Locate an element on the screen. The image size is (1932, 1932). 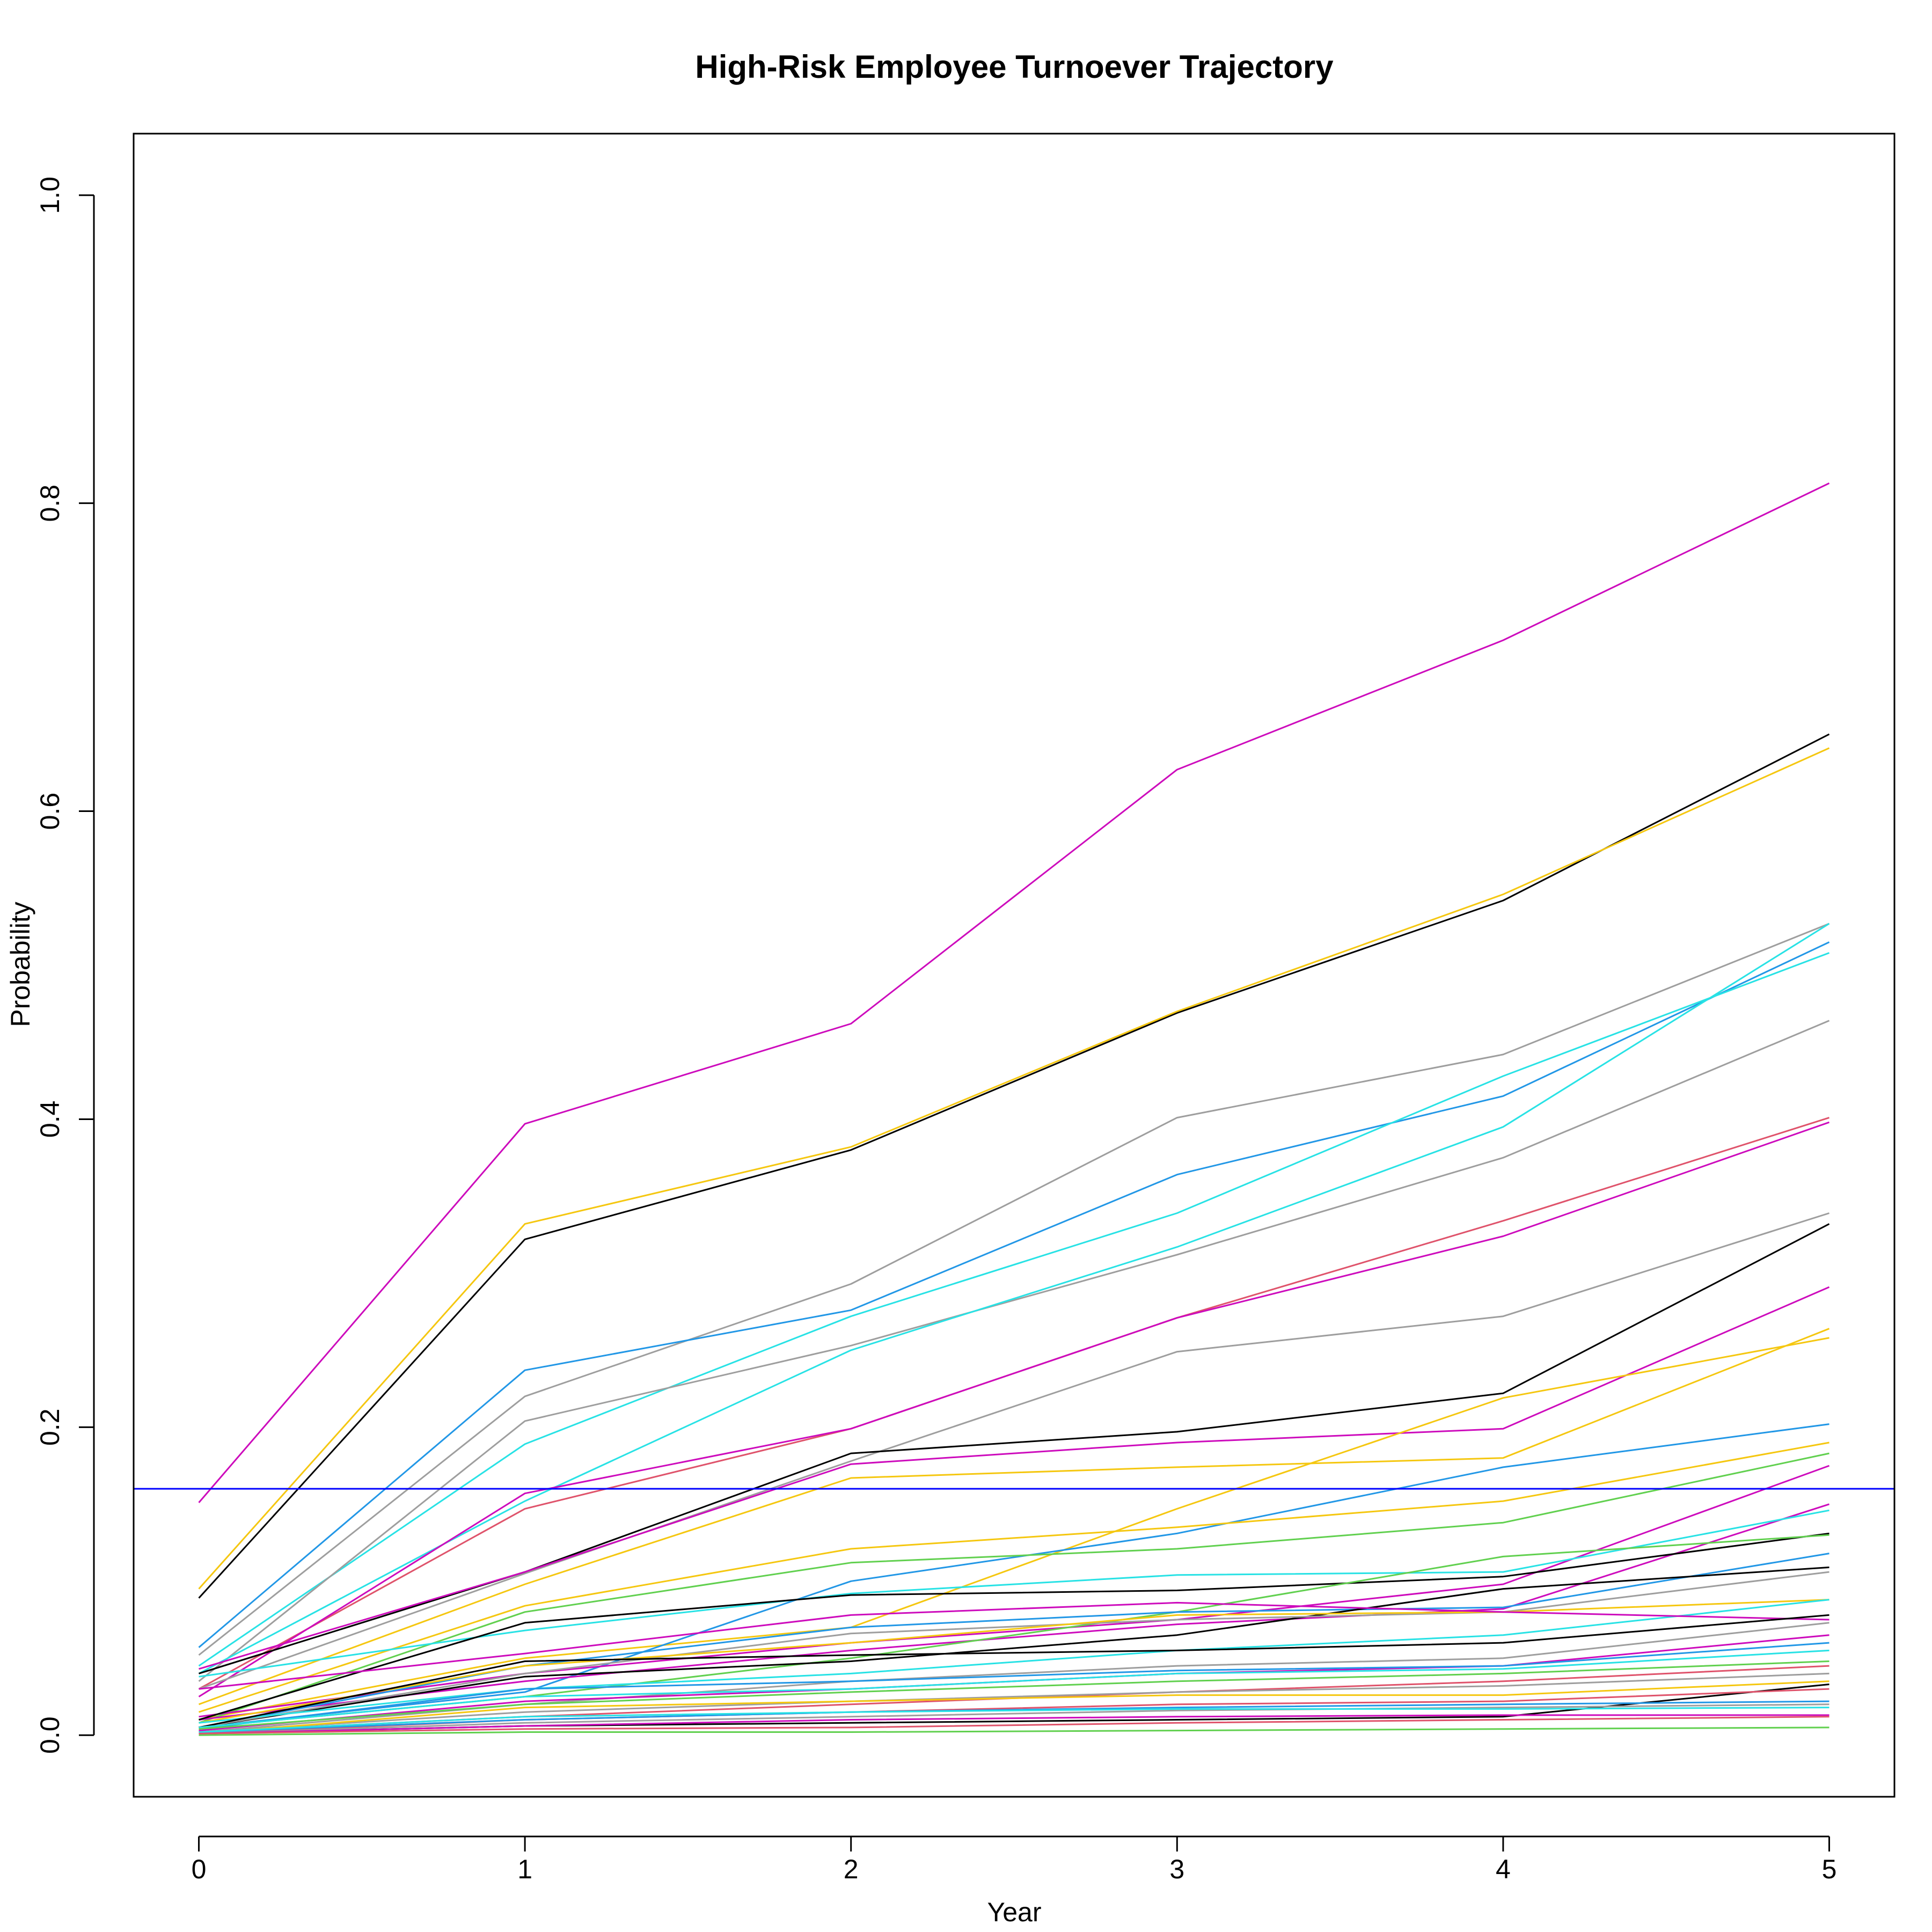
y-tick-label: 1.0 is located at coordinates (50, 195).